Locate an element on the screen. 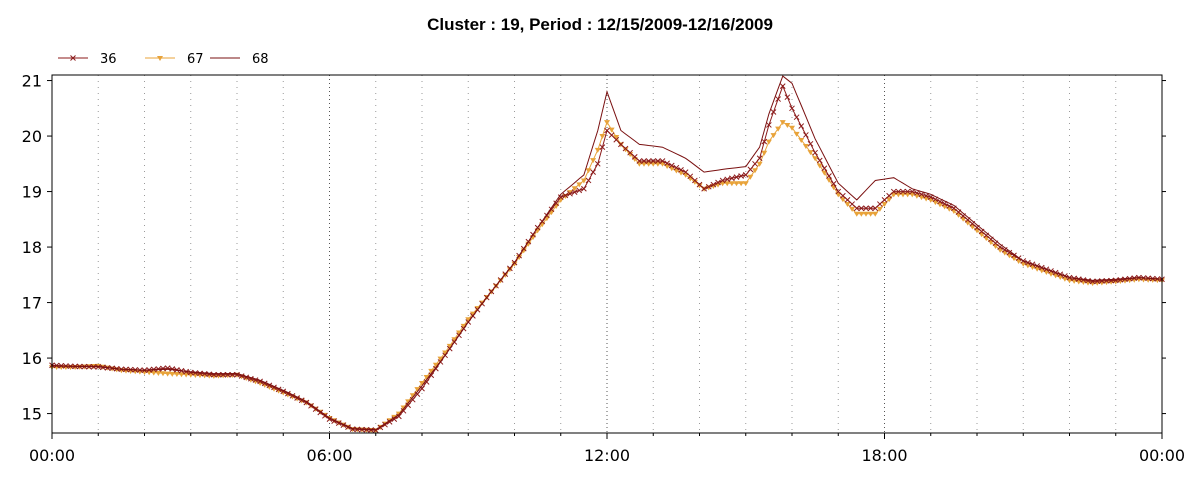 Image resolution: width=1200 pixels, height=480 pixels. y-tick-label: 20 is located at coordinates (32, 136).